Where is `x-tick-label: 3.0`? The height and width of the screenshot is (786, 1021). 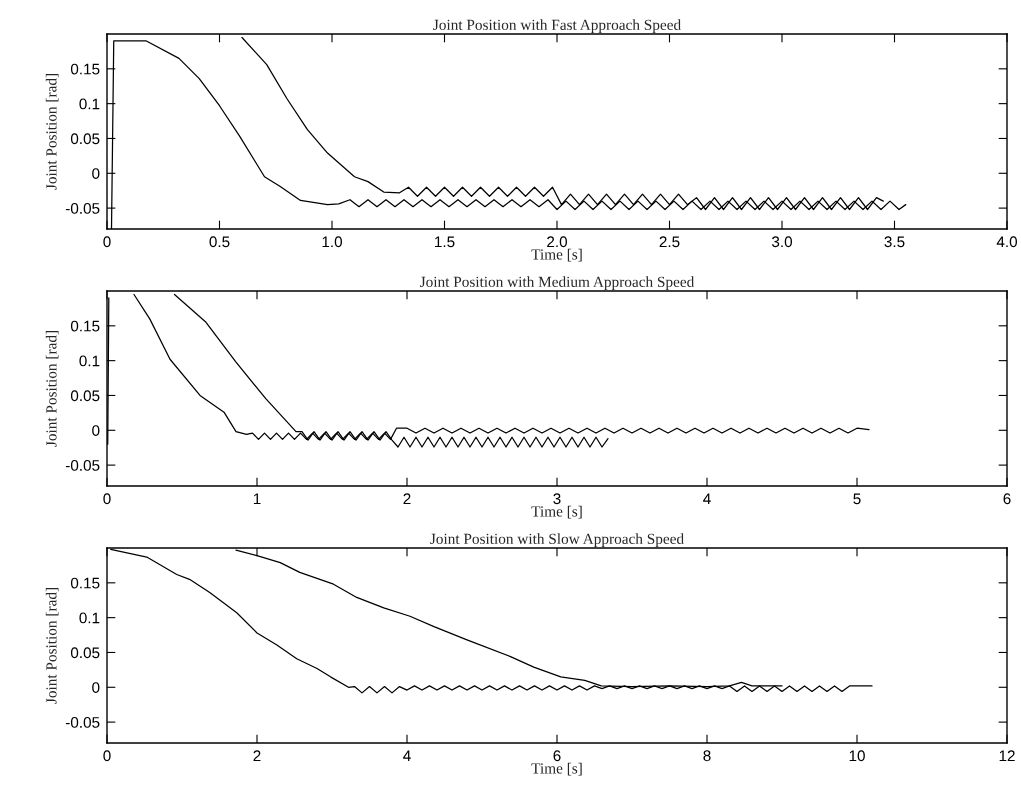 x-tick-label: 3.0 is located at coordinates (782, 242).